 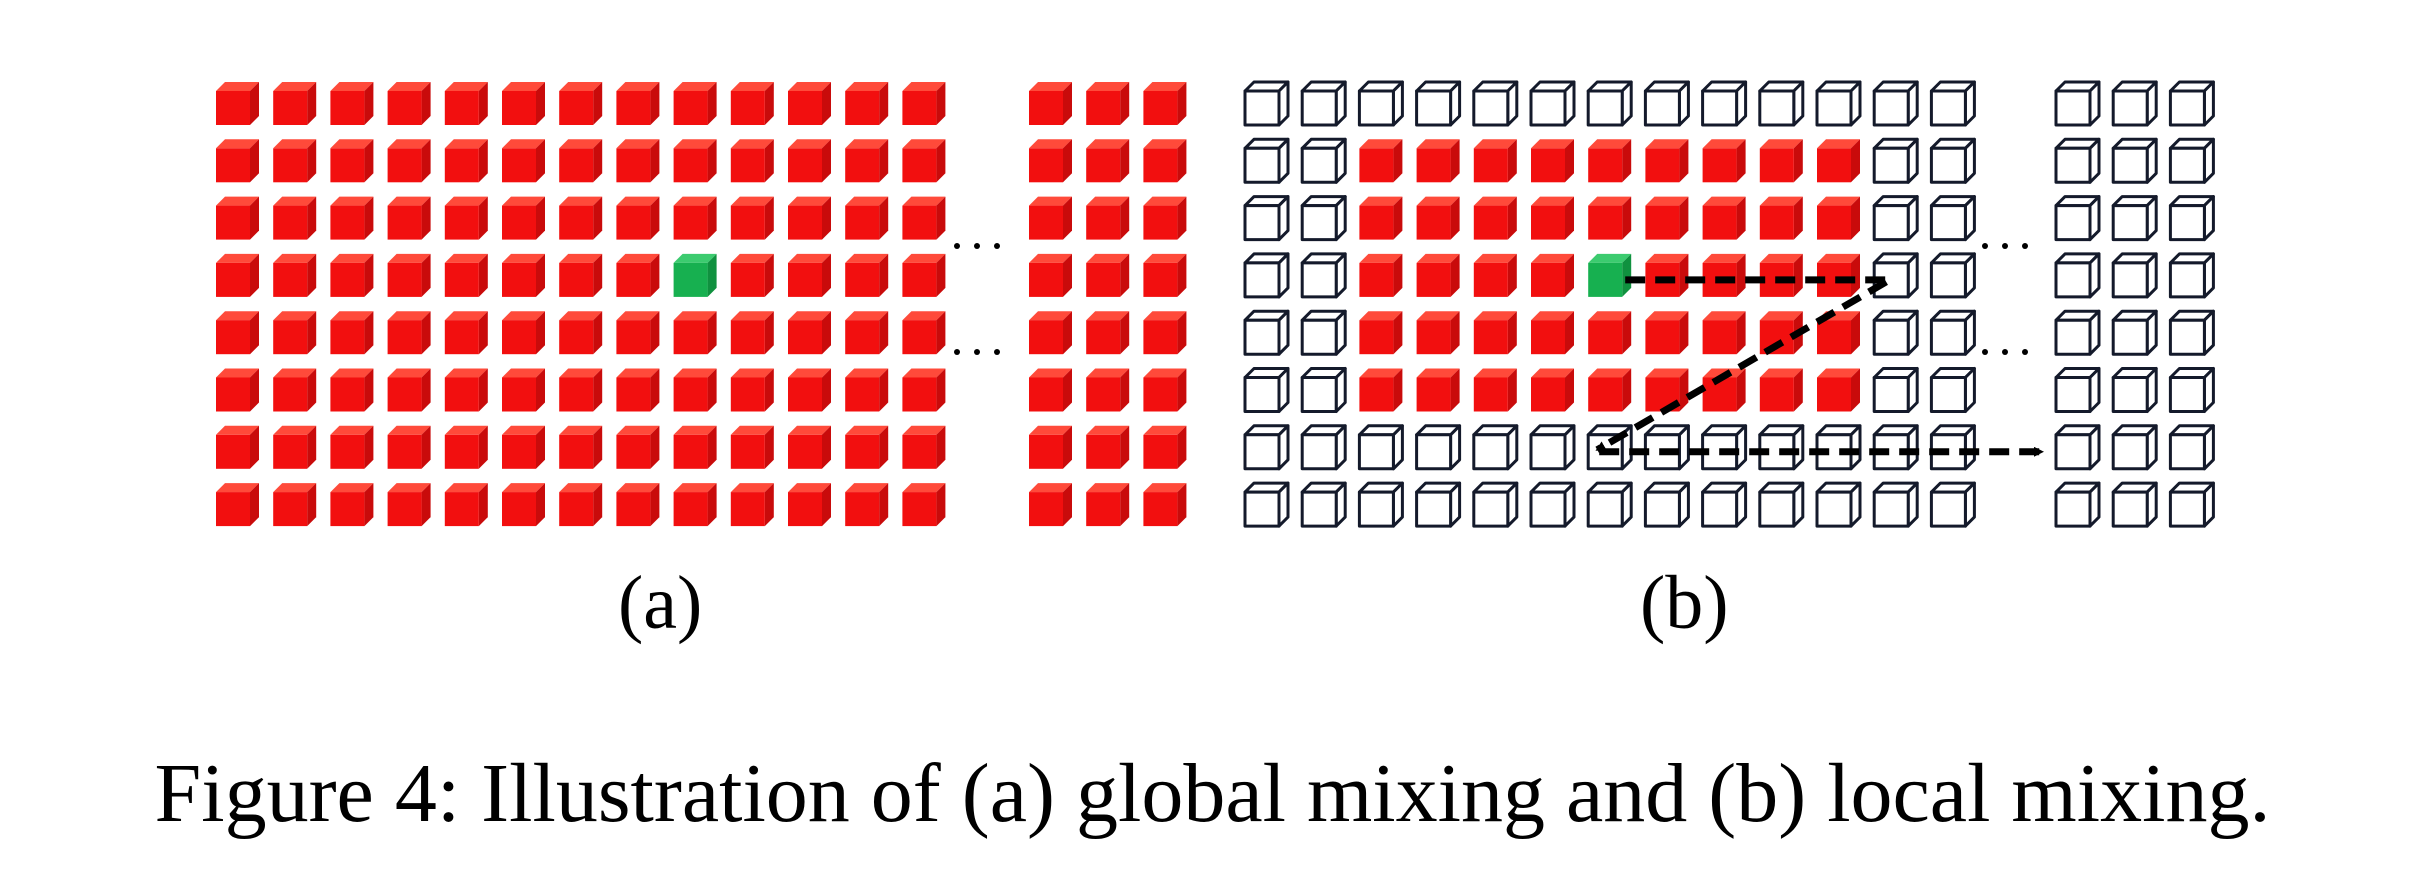 I want to click on panel-a-label: (a), so click(x=660, y=603).